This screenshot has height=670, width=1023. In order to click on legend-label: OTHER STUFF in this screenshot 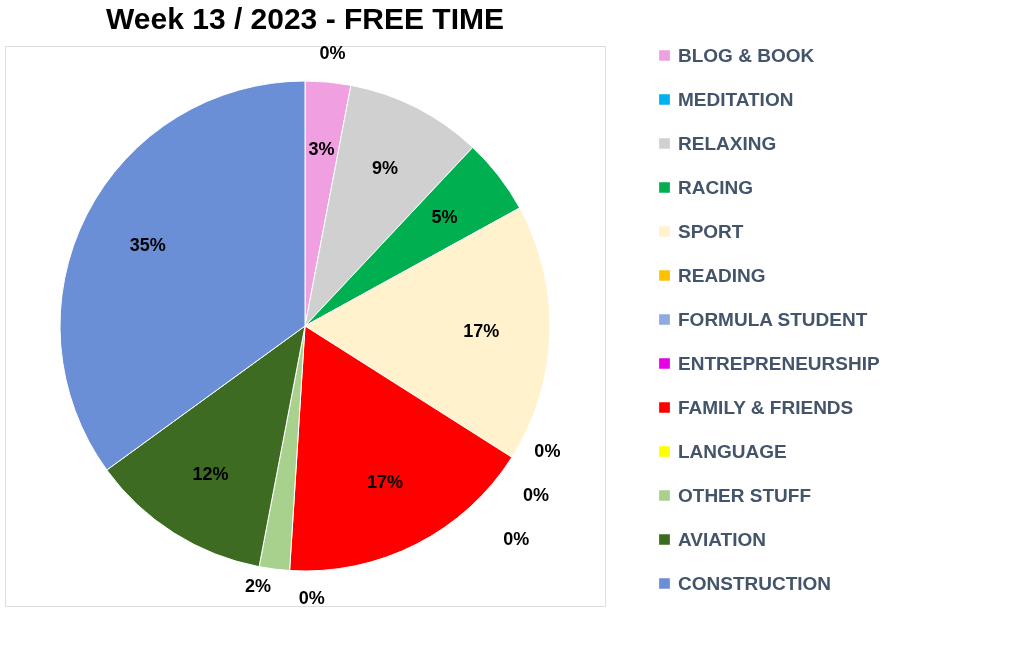, I will do `click(744, 495)`.